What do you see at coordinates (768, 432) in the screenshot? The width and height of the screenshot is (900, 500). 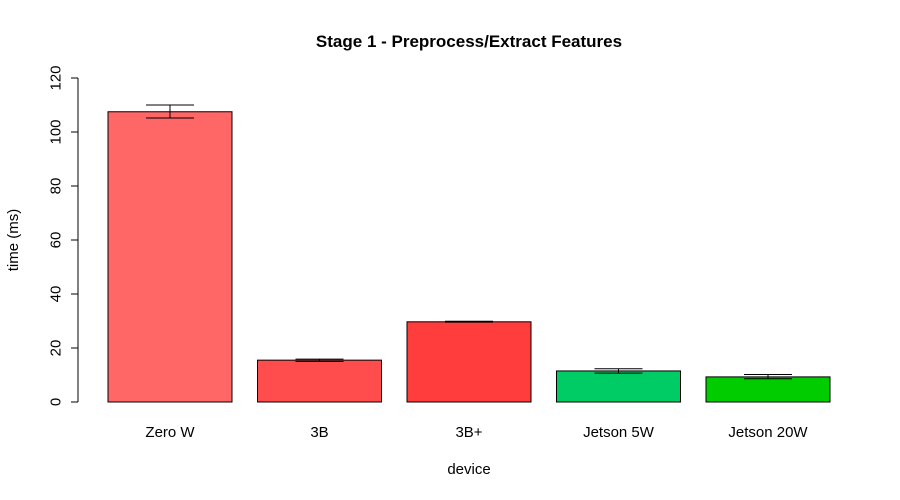 I see `x-tick-label: Jetson 20W` at bounding box center [768, 432].